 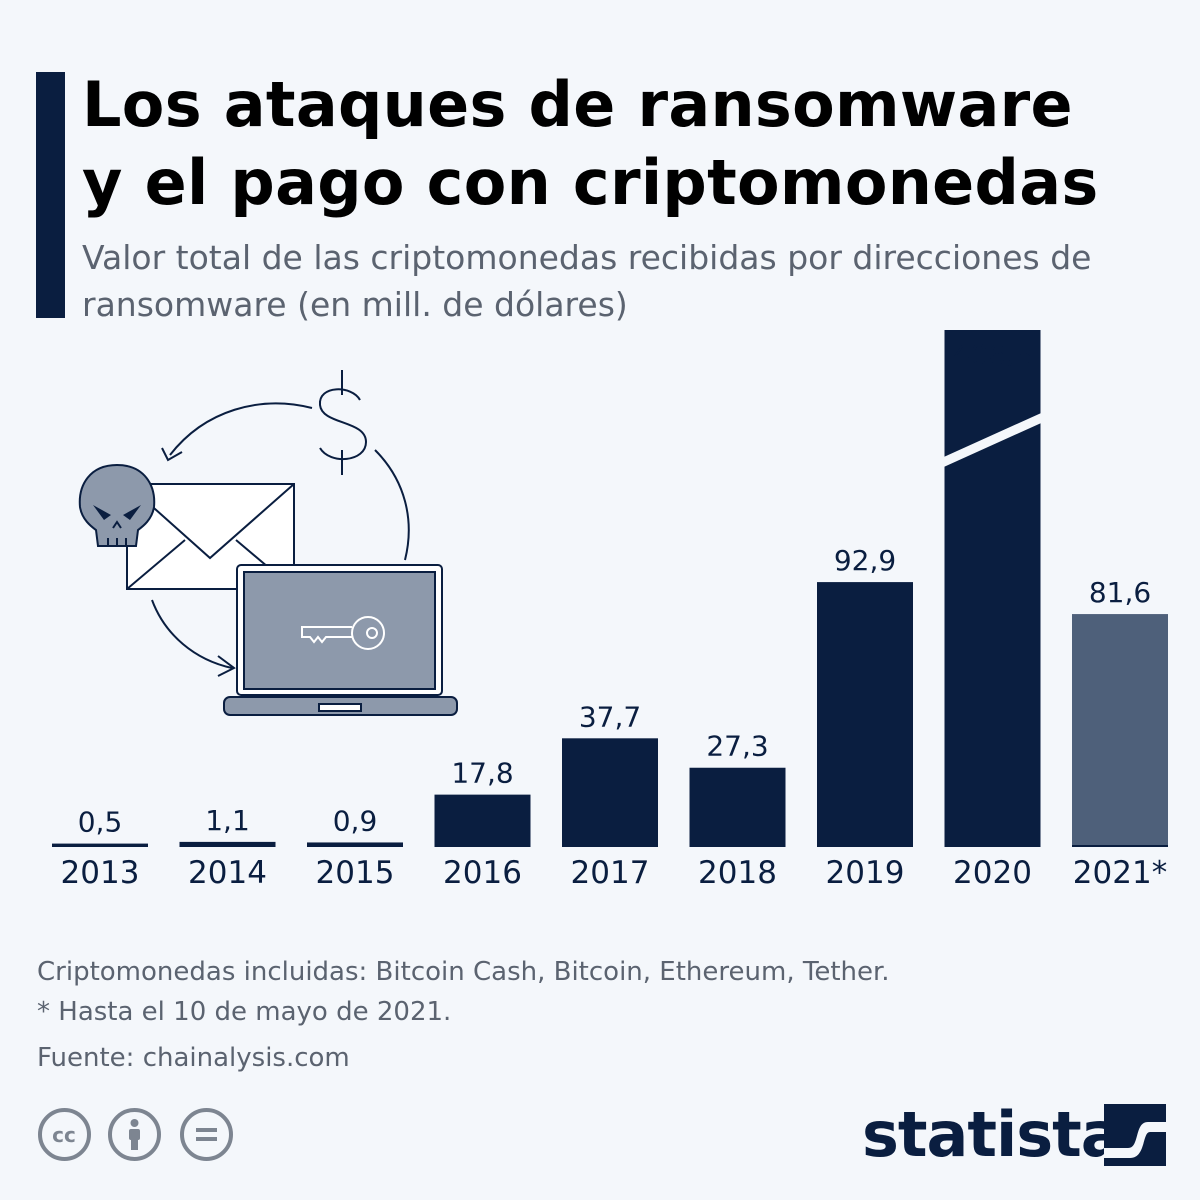 I want to click on title-line-2: y el pago con criptomonedas, so click(x=590, y=182).